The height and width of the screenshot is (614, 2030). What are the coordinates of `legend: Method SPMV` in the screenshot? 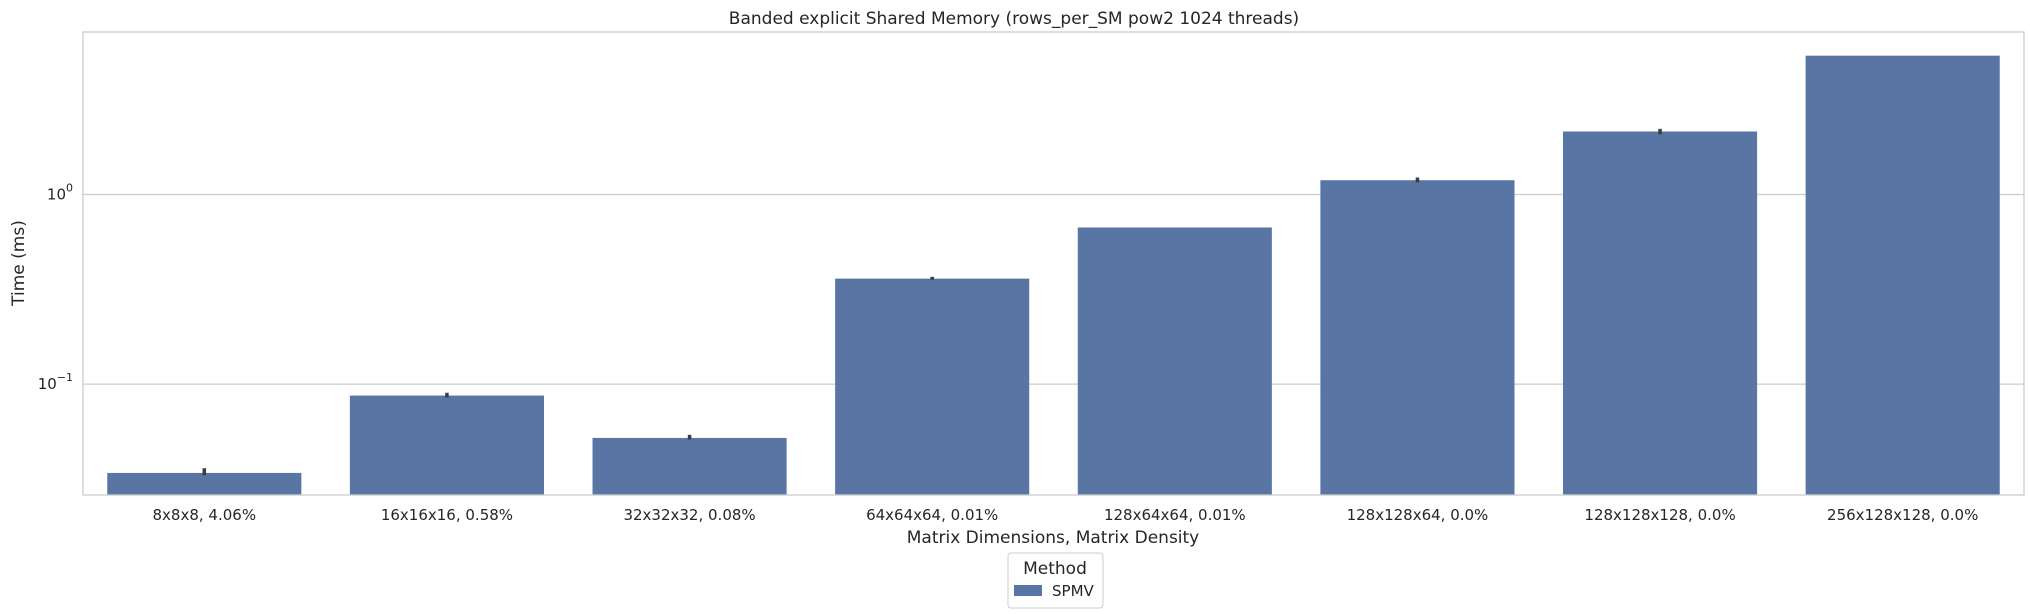 It's located at (1055, 580).